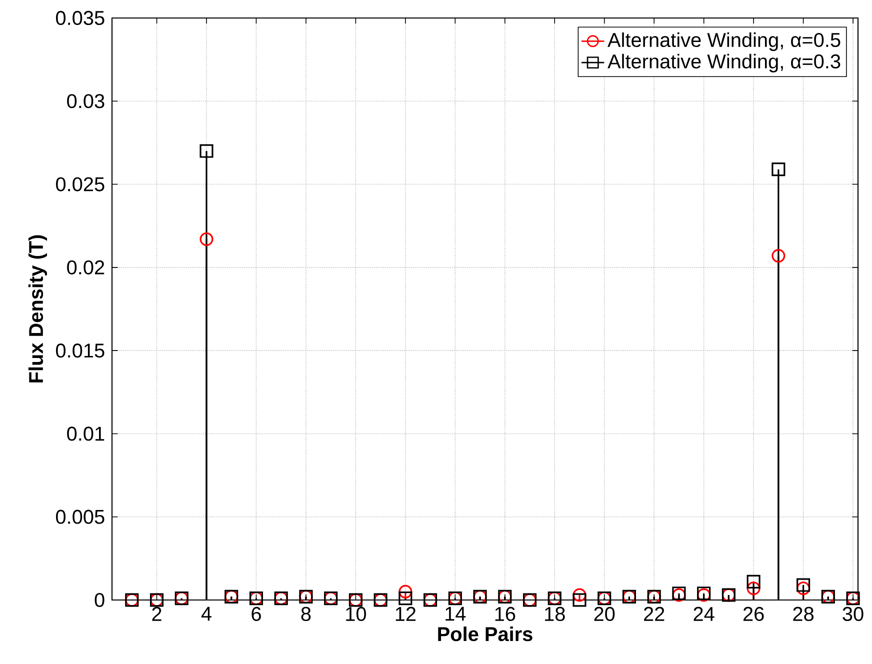 This screenshot has width=872, height=664. I want to click on x-tick-label: 24, so click(704, 613).